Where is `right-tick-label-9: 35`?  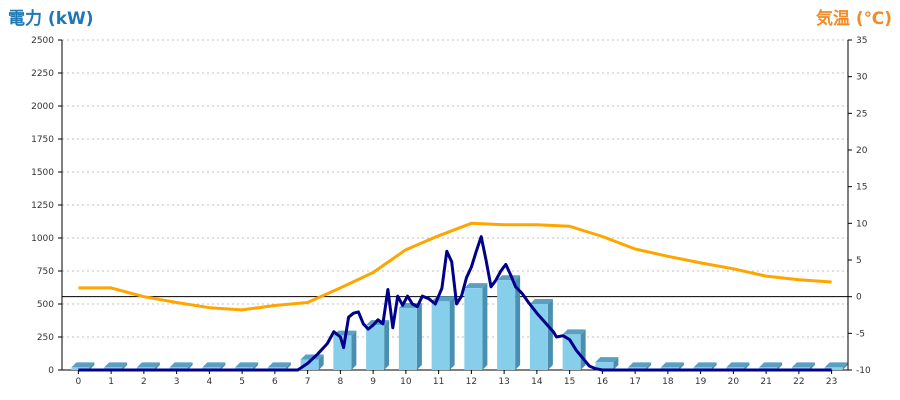 right-tick-label-9: 35 is located at coordinates (861, 41).